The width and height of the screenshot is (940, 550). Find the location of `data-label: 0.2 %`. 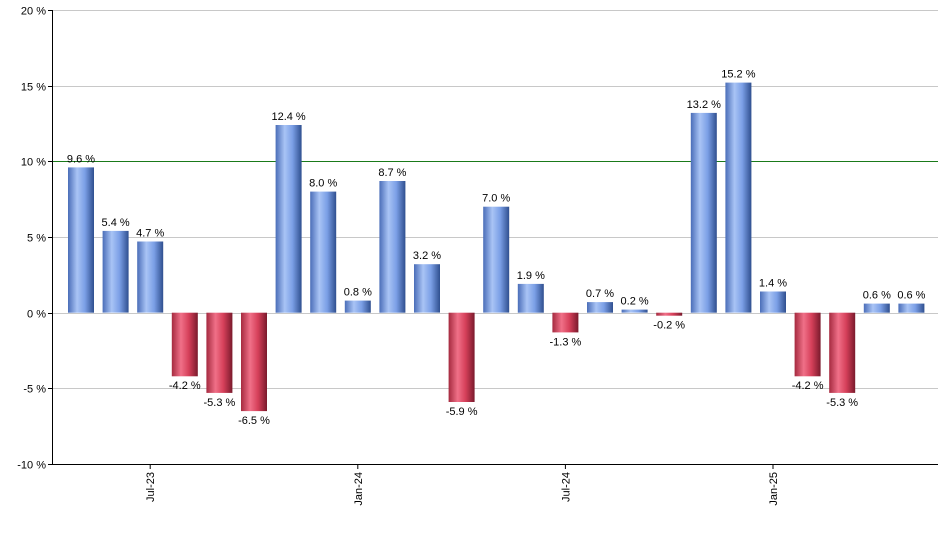

data-label: 0.2 % is located at coordinates (635, 302).